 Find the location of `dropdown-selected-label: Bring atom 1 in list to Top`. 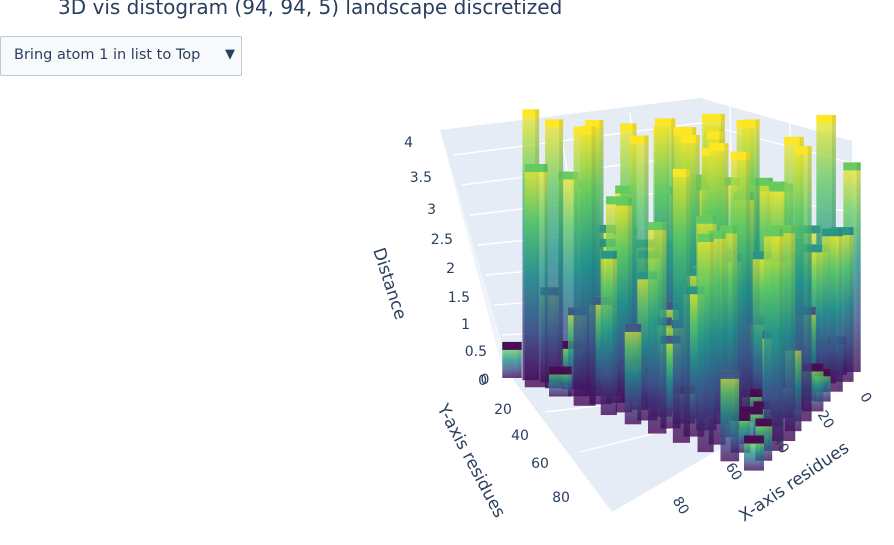

dropdown-selected-label: Bring atom 1 in list to Top is located at coordinates (107, 55).